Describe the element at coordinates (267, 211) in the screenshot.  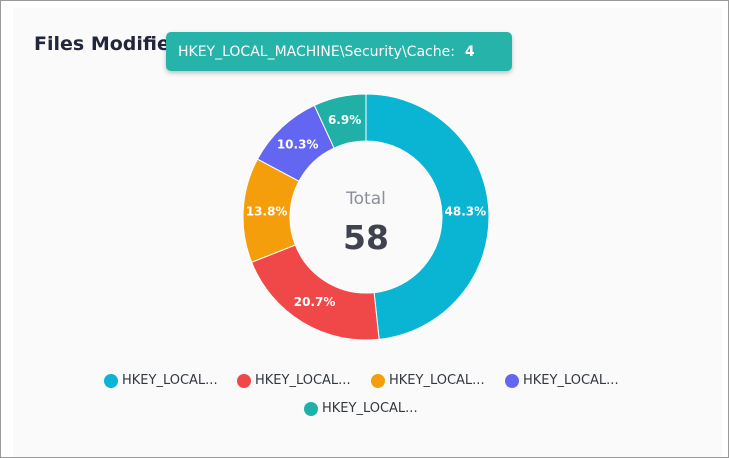
I see `slice-label-3: 13.8%` at that location.